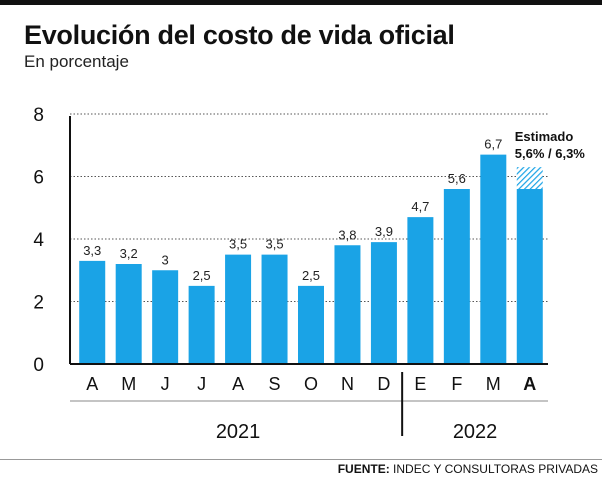 This screenshot has height=481, width=602. I want to click on year-label: 2021, so click(238, 432).